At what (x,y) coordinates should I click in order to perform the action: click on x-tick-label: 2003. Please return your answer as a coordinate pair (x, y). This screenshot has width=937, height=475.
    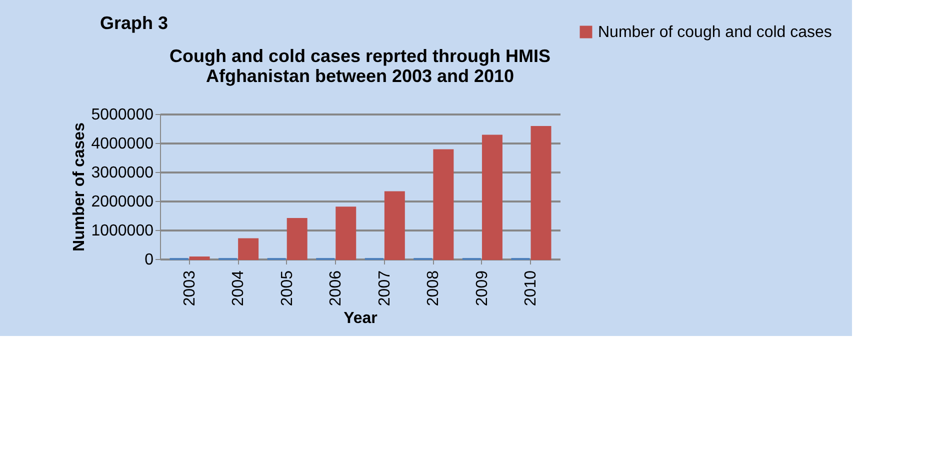
    Looking at the image, I should click on (189, 288).